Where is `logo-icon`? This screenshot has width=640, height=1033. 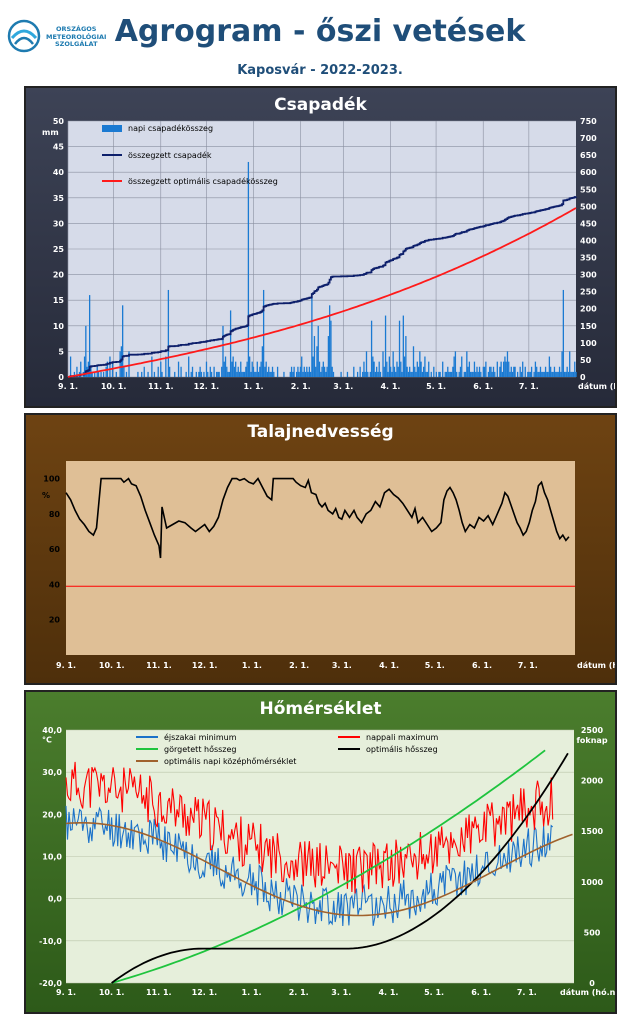
logo-icon is located at coordinates (24, 36).